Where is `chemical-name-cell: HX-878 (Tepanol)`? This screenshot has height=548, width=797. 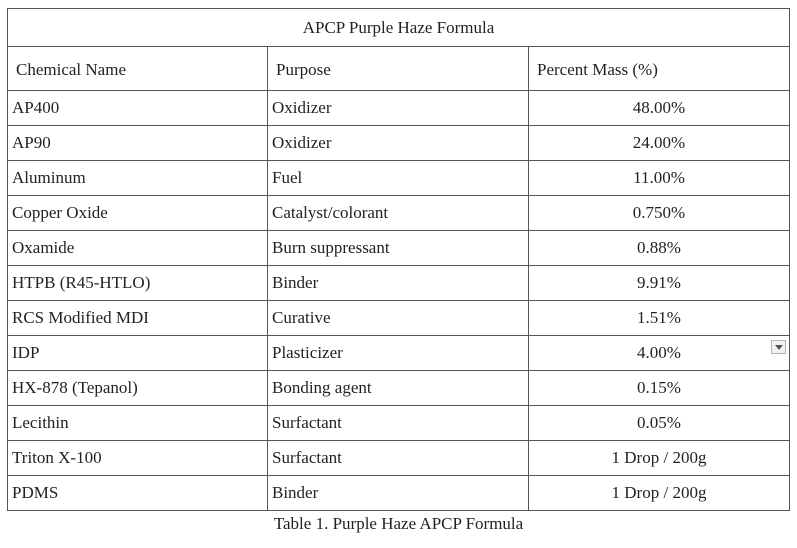 chemical-name-cell: HX-878 (Tepanol) is located at coordinates (137, 388).